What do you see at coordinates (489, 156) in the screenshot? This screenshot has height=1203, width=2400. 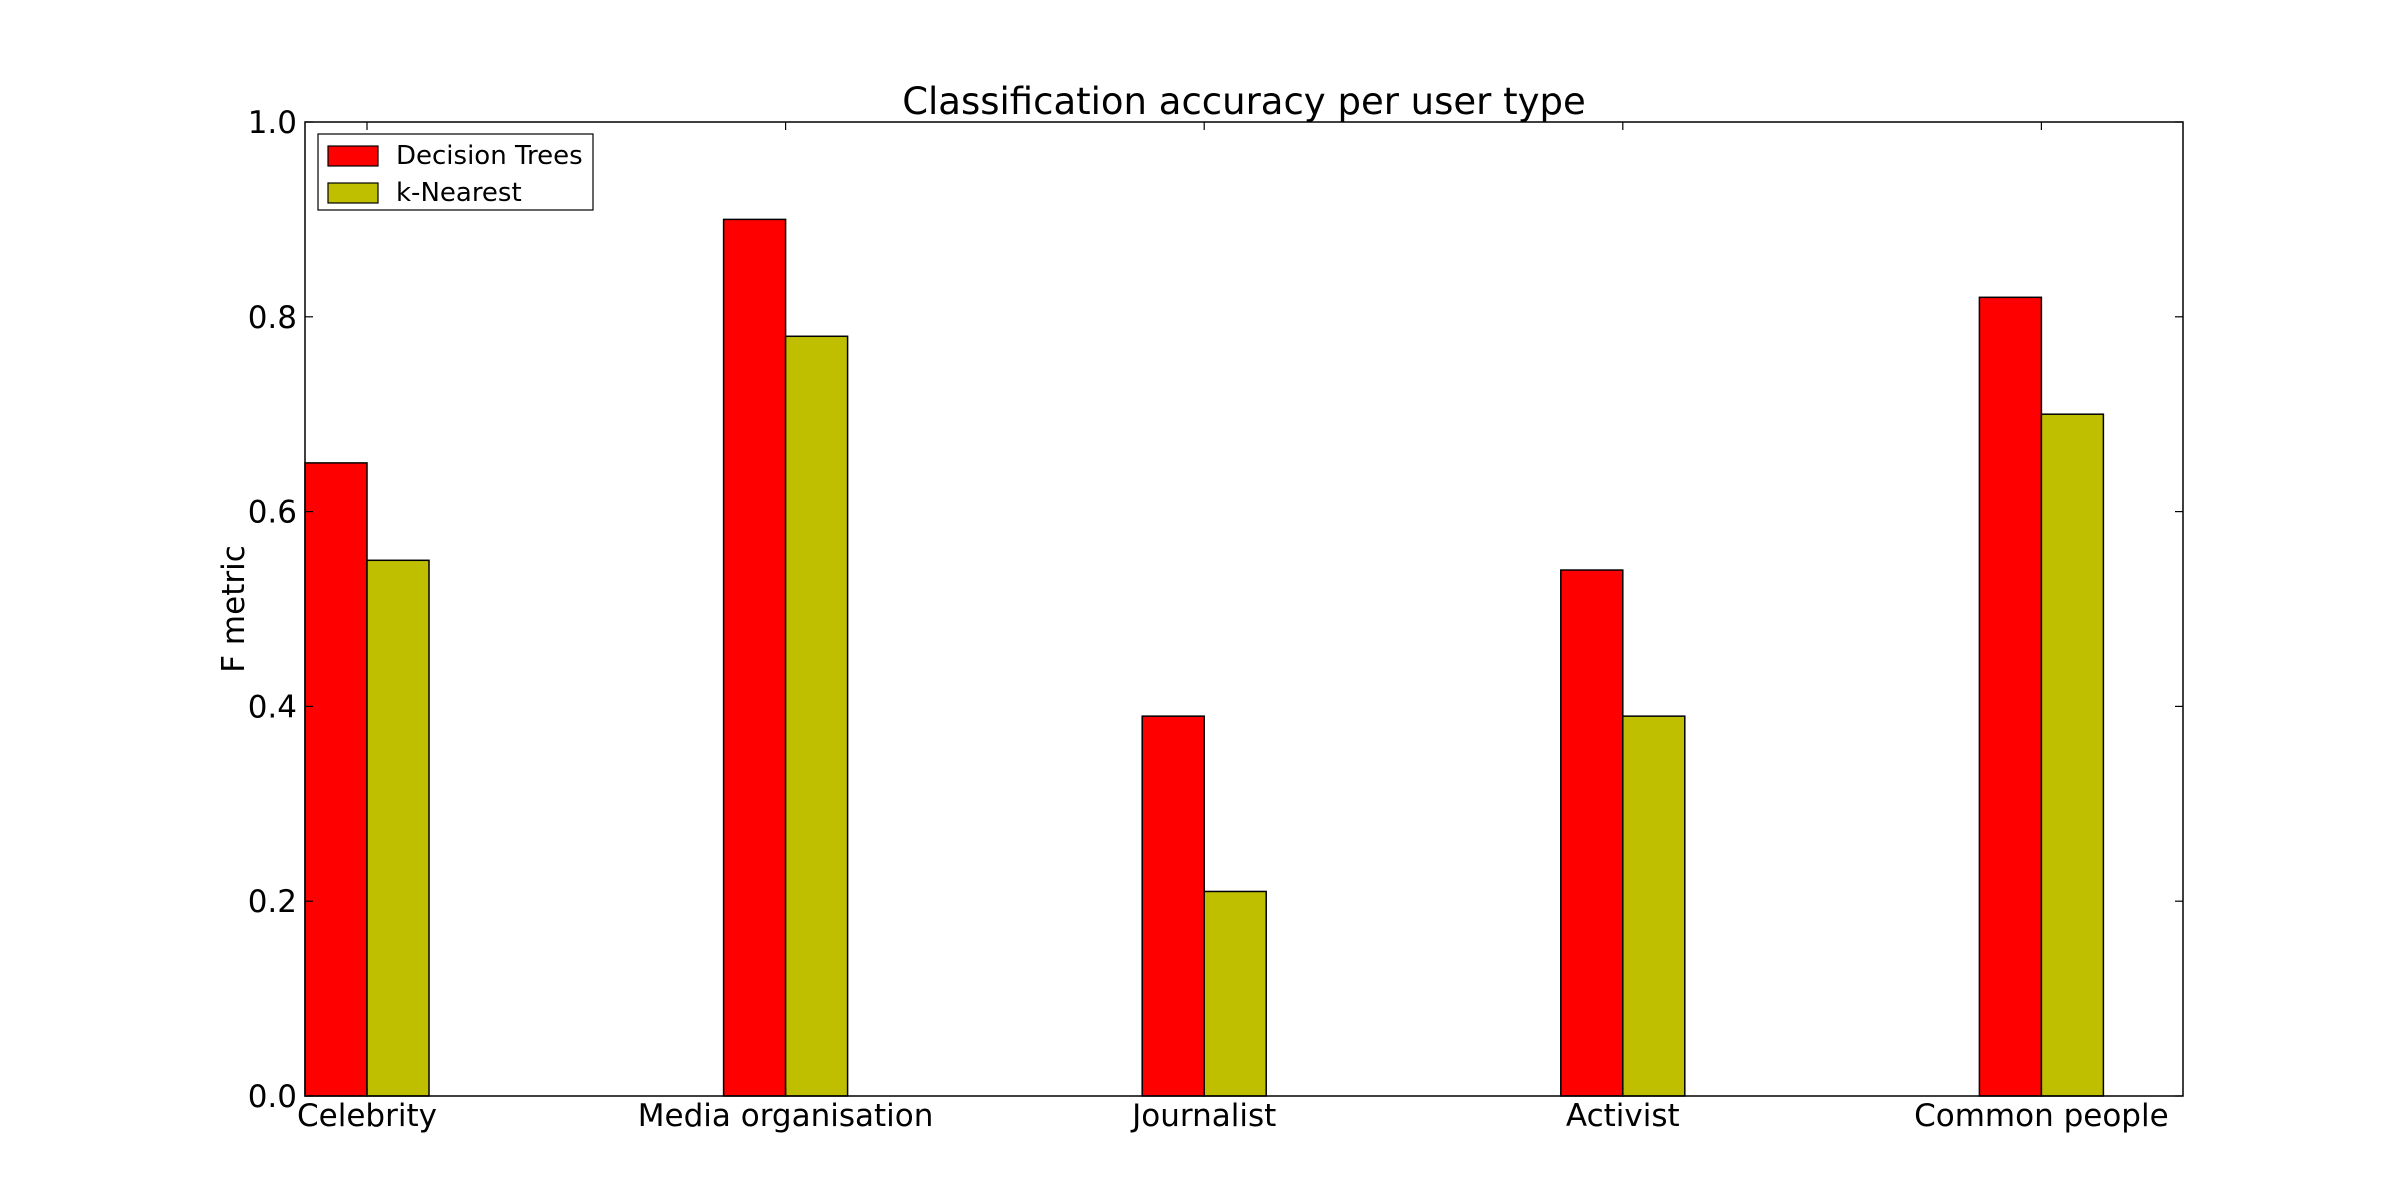 I see `legend-label-decision-trees: Decision Trees` at bounding box center [489, 156].